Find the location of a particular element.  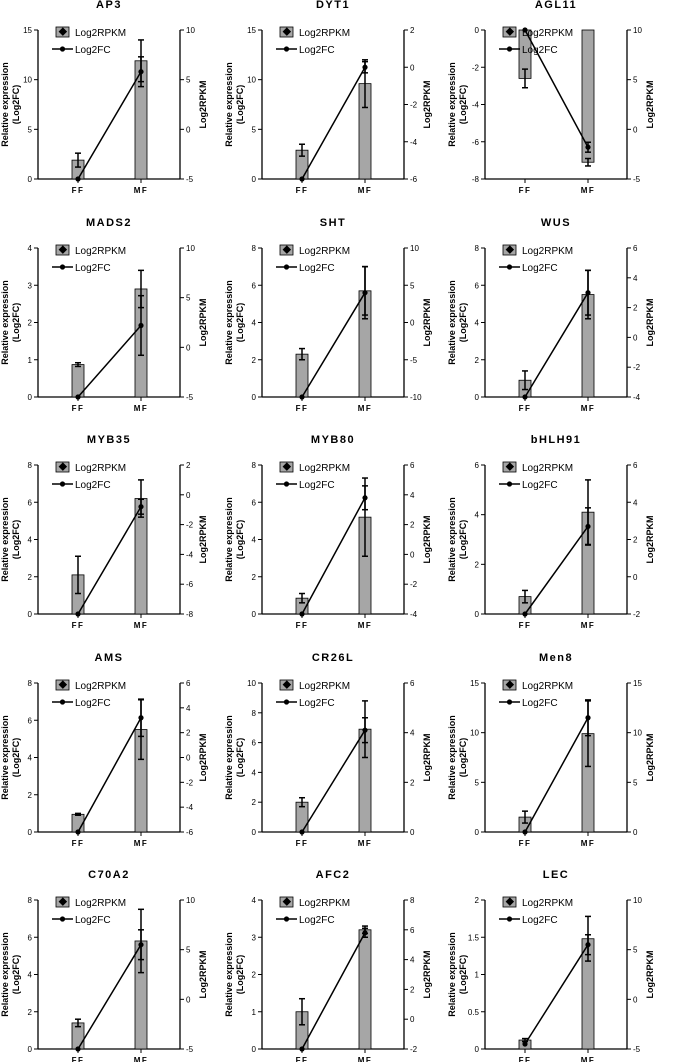

chart-title: AMS is located at coordinates (109, 658).